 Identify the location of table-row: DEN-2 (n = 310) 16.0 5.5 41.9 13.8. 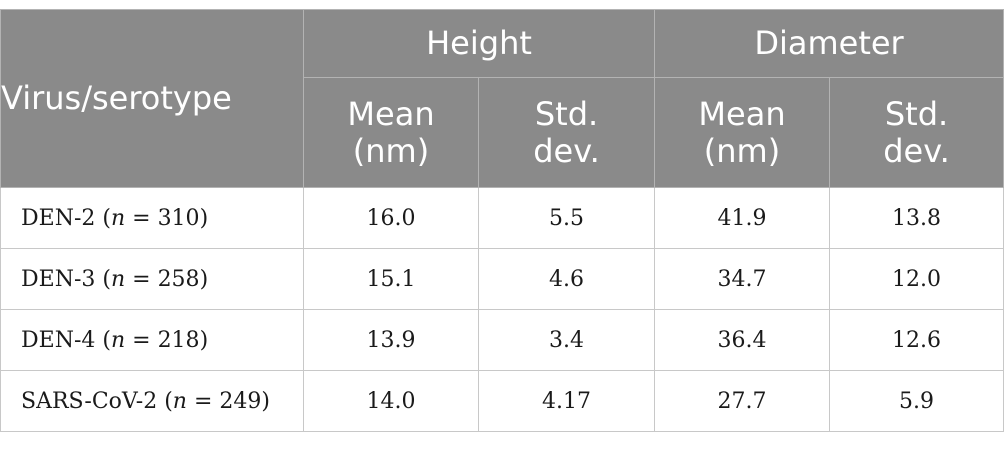
(502, 218).